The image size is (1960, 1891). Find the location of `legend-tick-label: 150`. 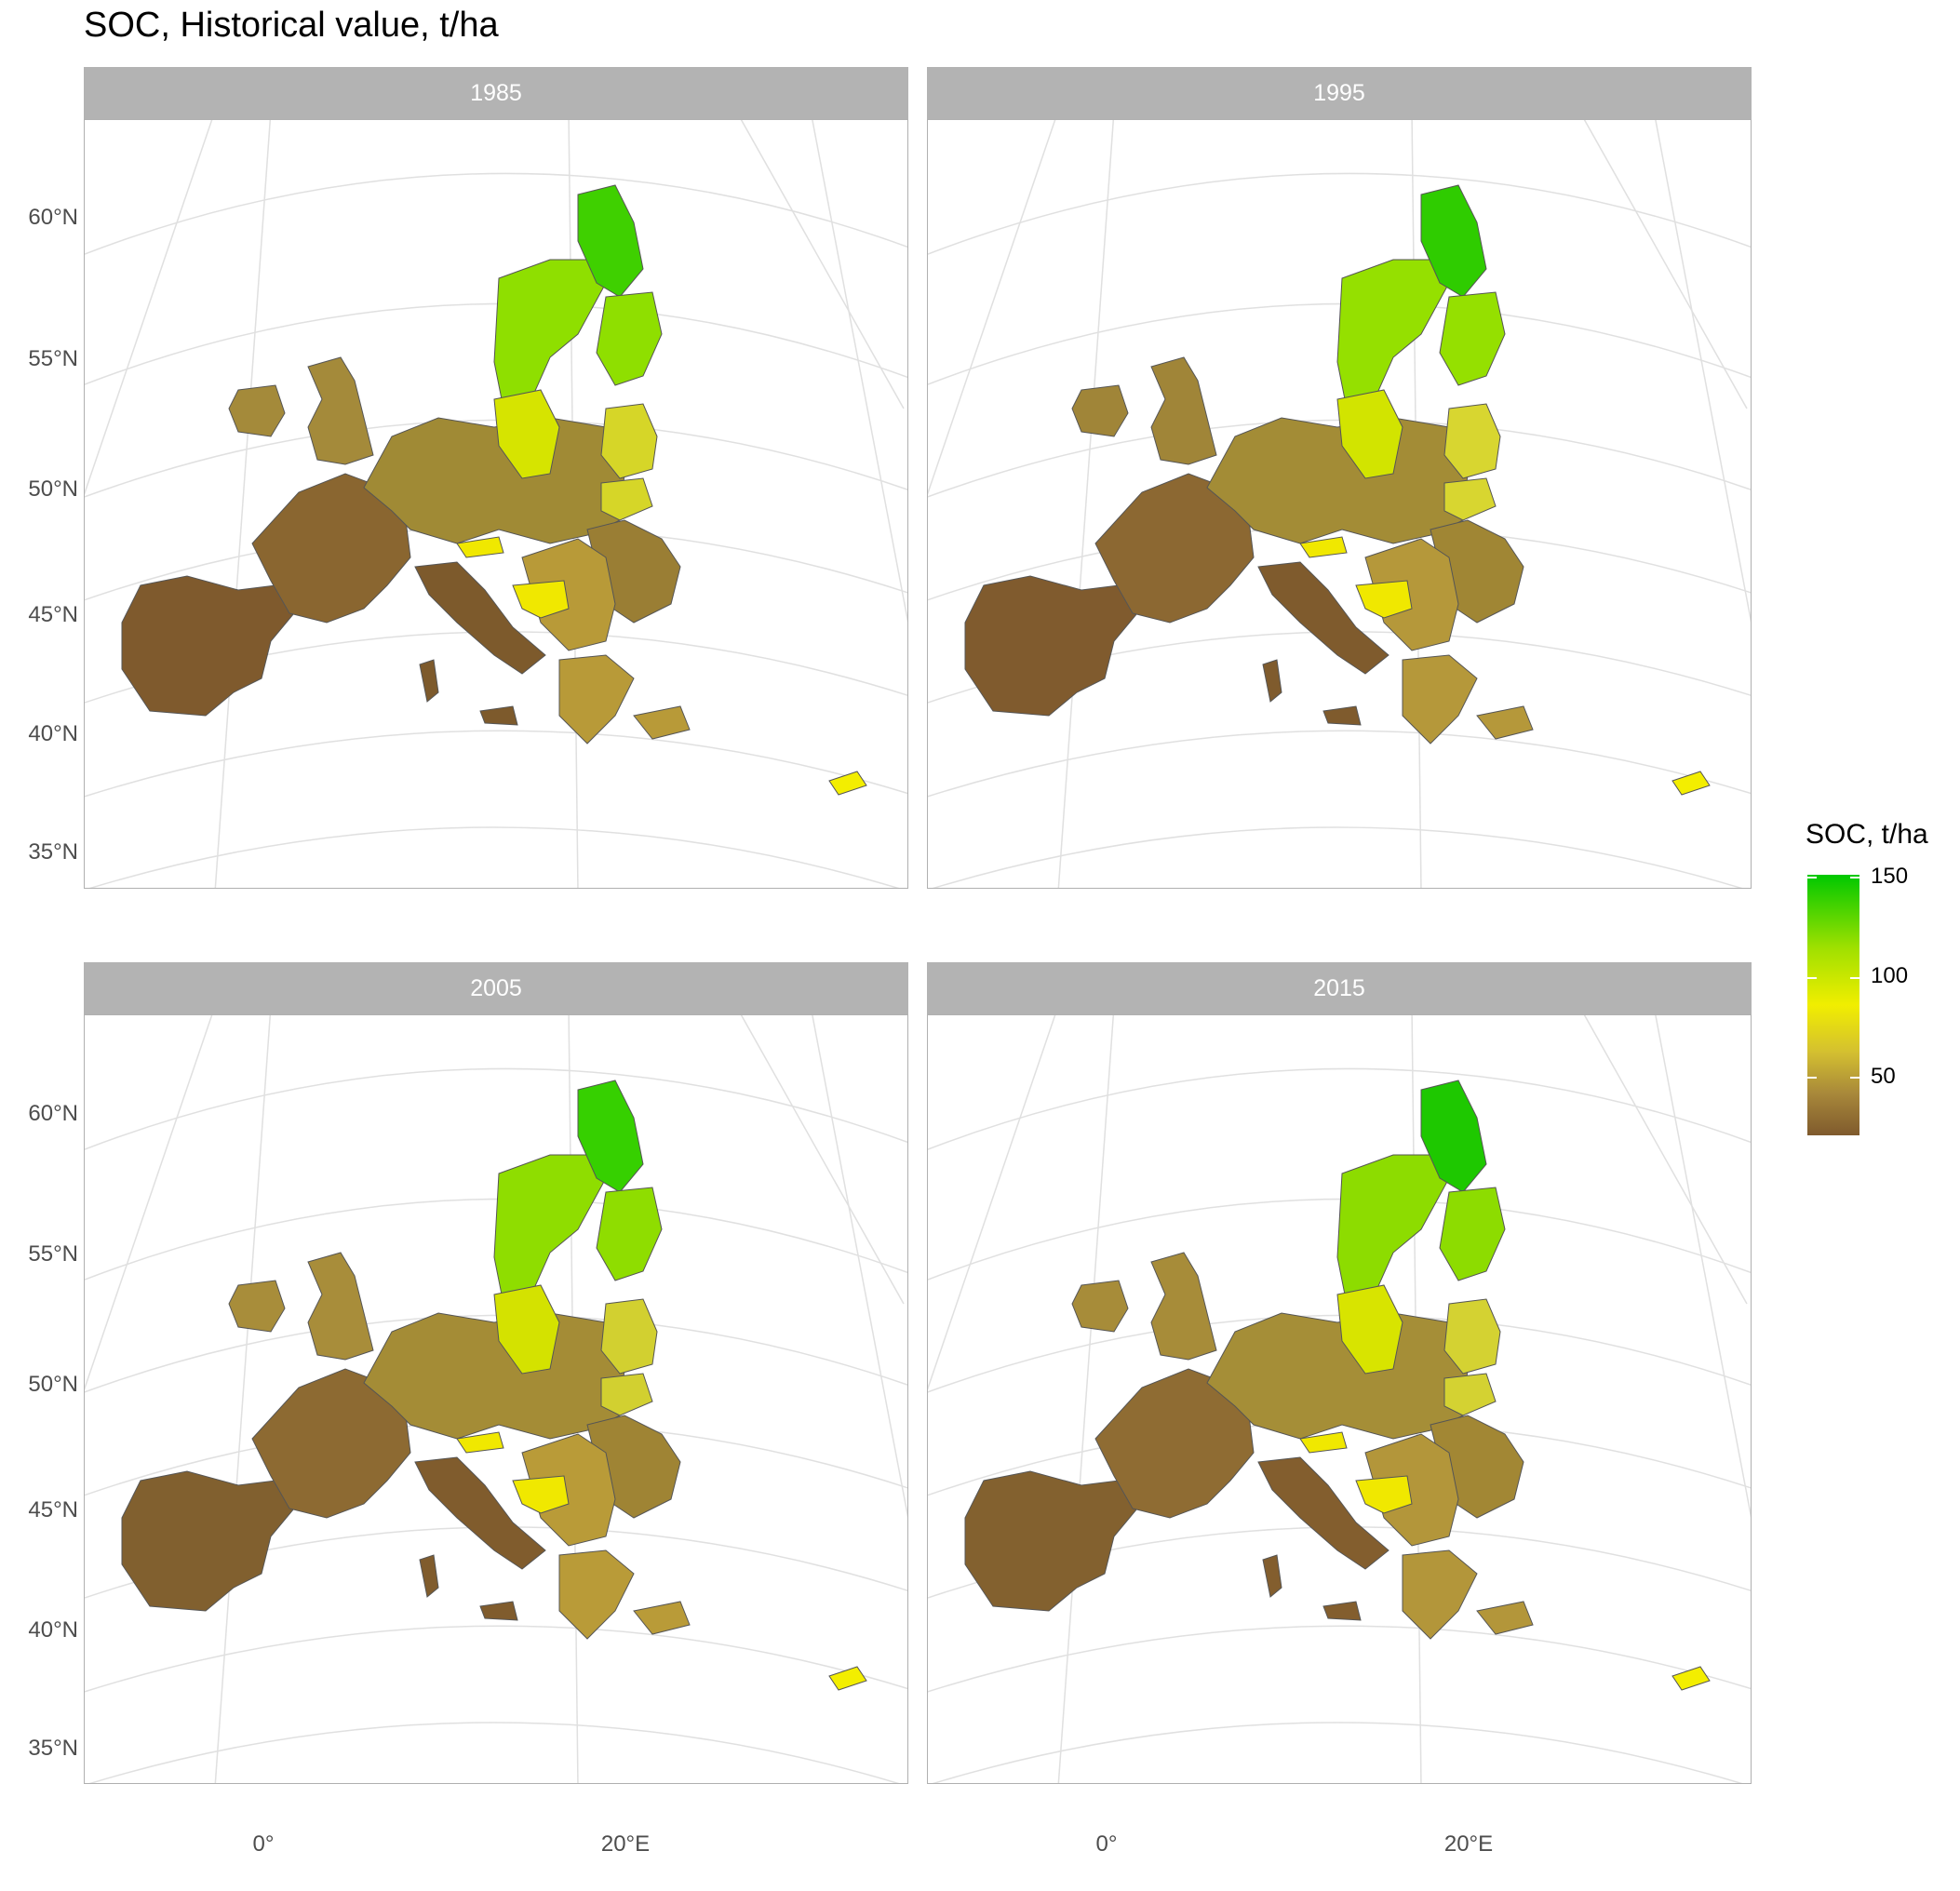

legend-tick-label: 150 is located at coordinates (1890, 877).